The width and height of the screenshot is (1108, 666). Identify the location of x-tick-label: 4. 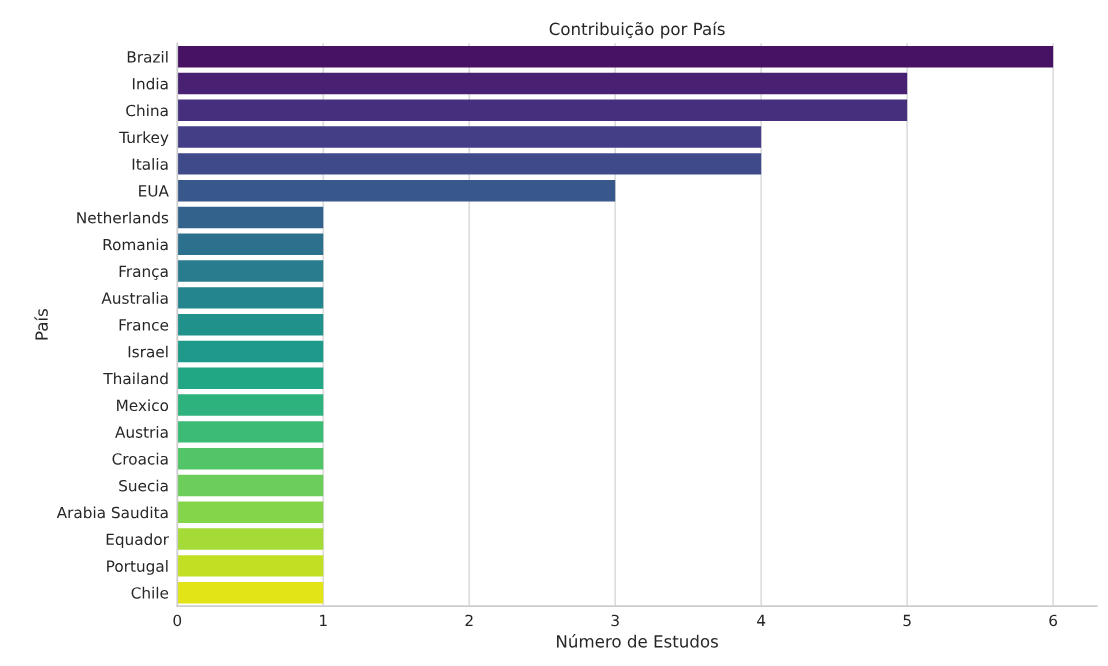
(761, 620).